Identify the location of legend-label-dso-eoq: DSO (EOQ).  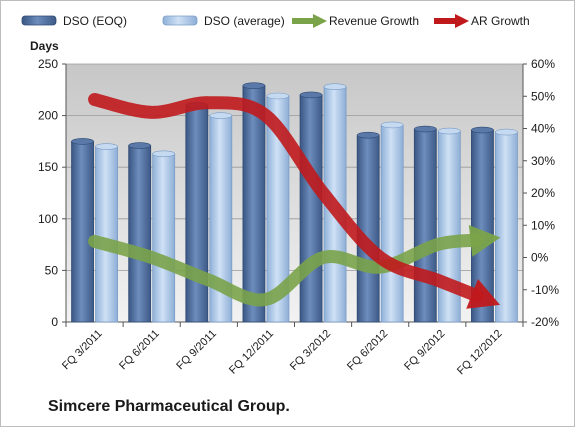
(95, 21).